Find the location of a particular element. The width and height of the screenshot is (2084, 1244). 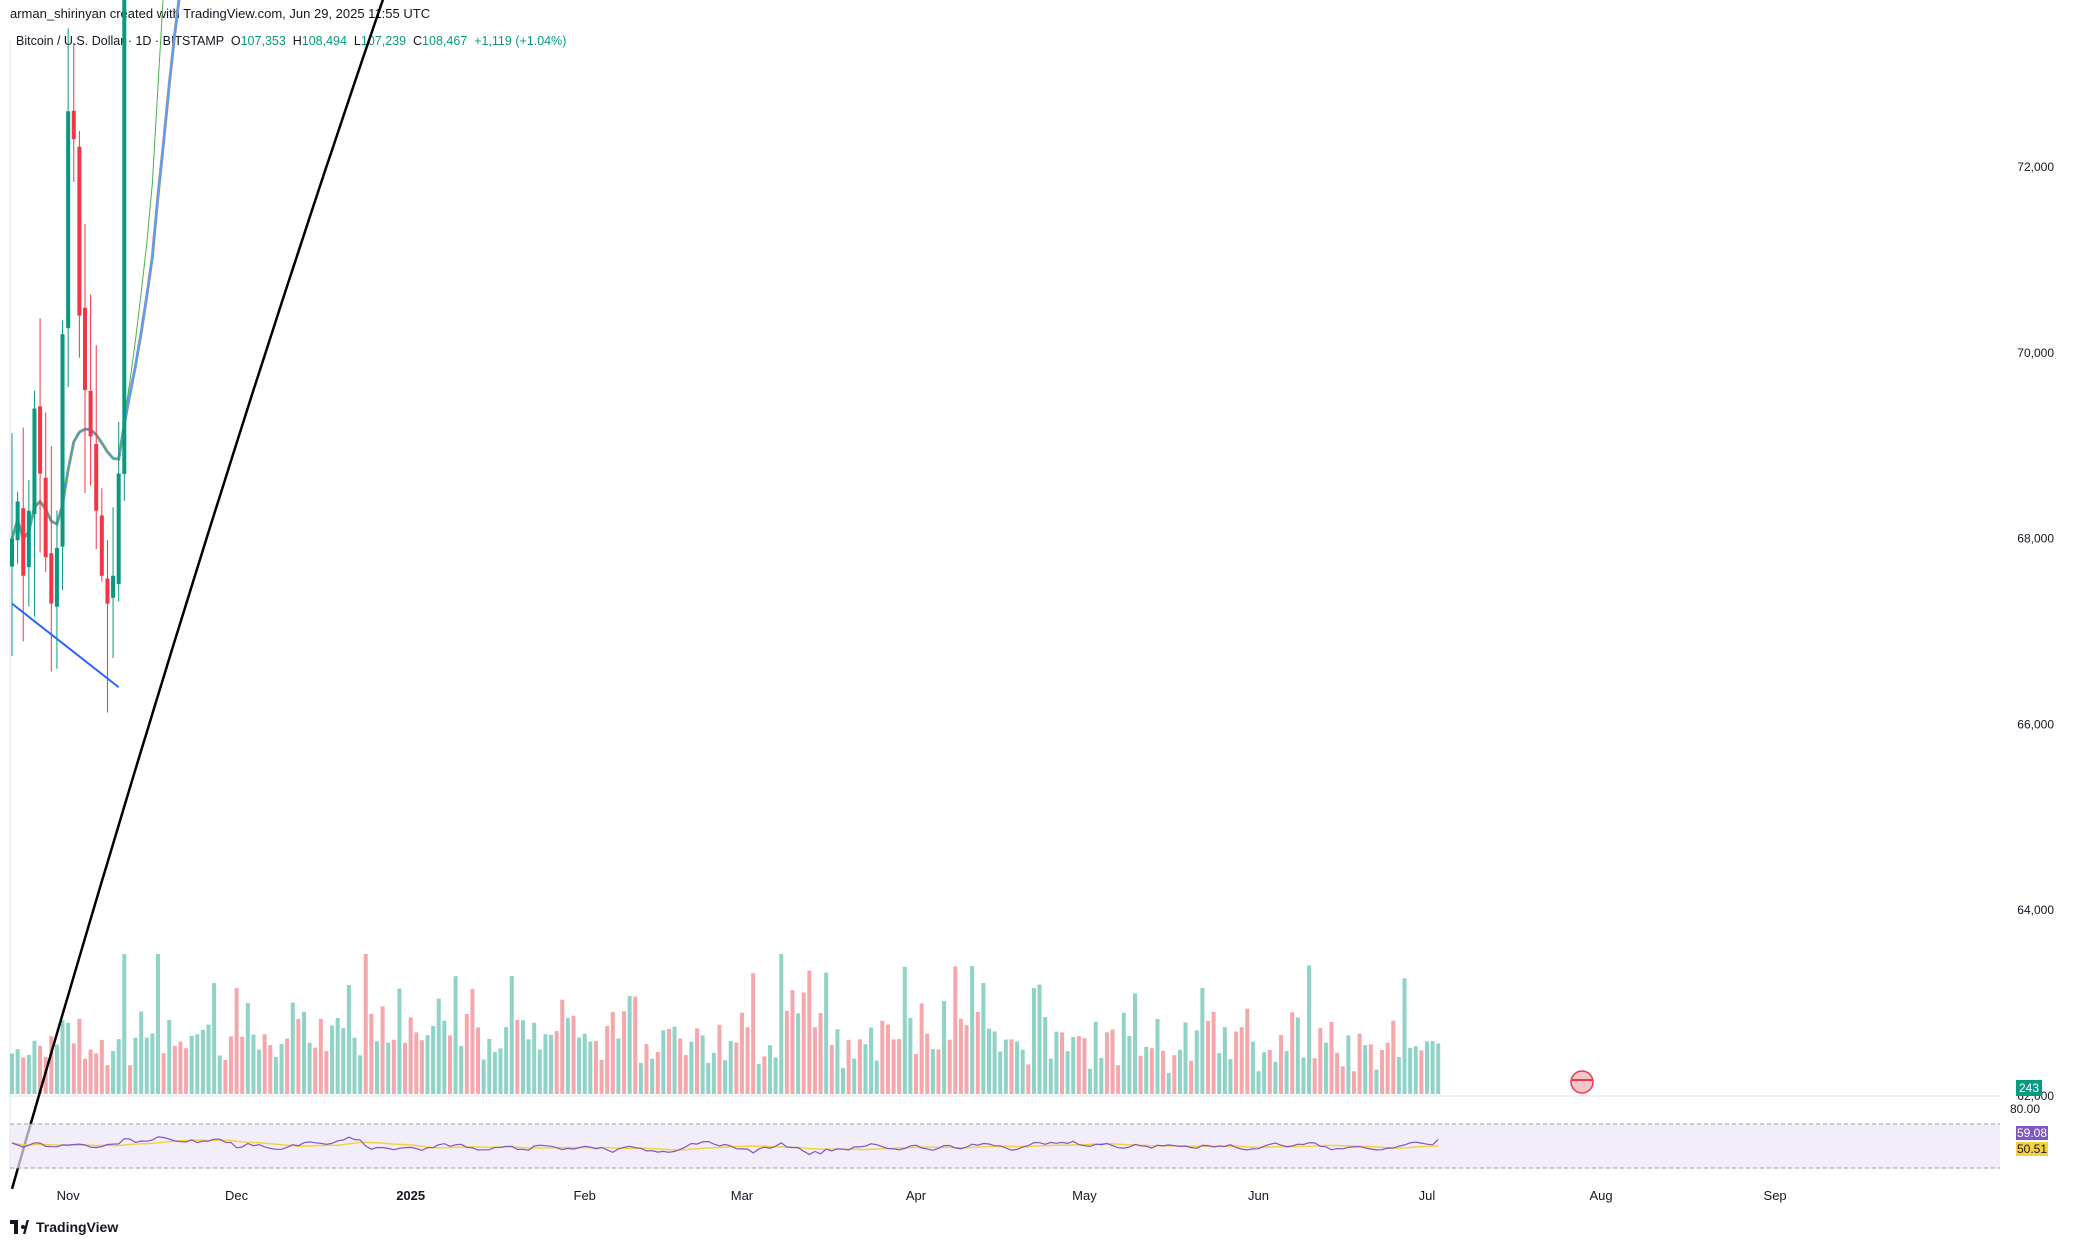

x-tick-label: Jun is located at coordinates (1258, 1195).